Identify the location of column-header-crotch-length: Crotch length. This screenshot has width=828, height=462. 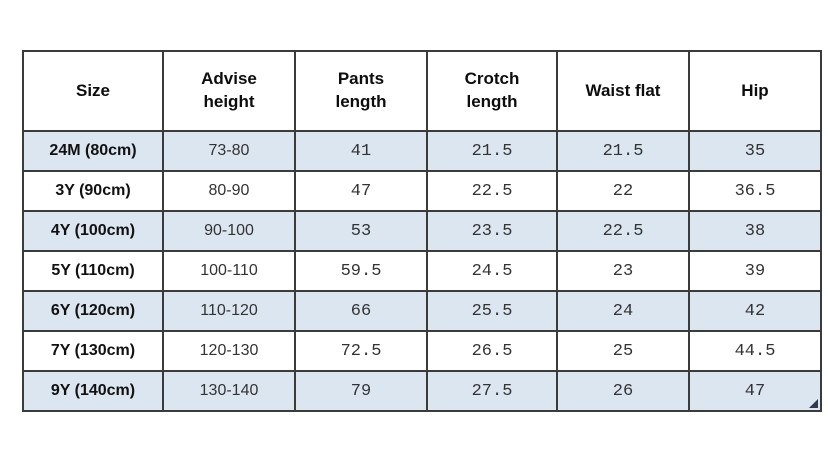
(492, 91).